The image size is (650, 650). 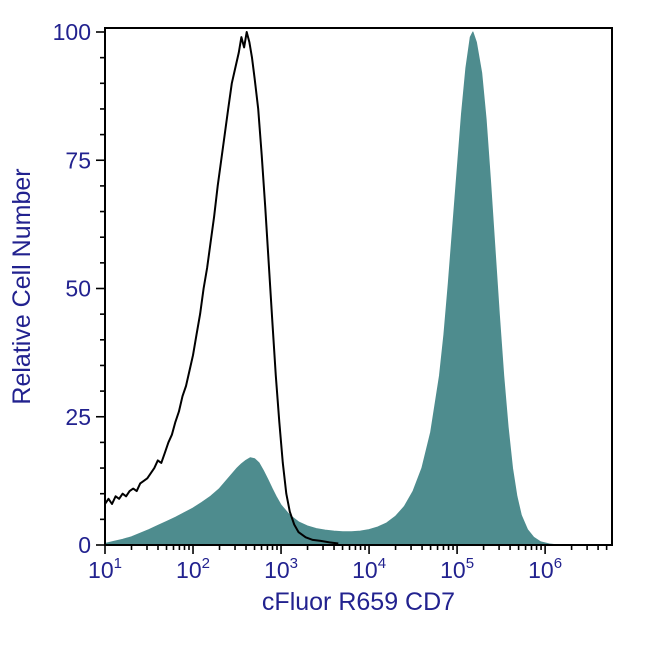 I want to click on x-axis-title: cFluor R659 CD7, so click(x=358, y=602).